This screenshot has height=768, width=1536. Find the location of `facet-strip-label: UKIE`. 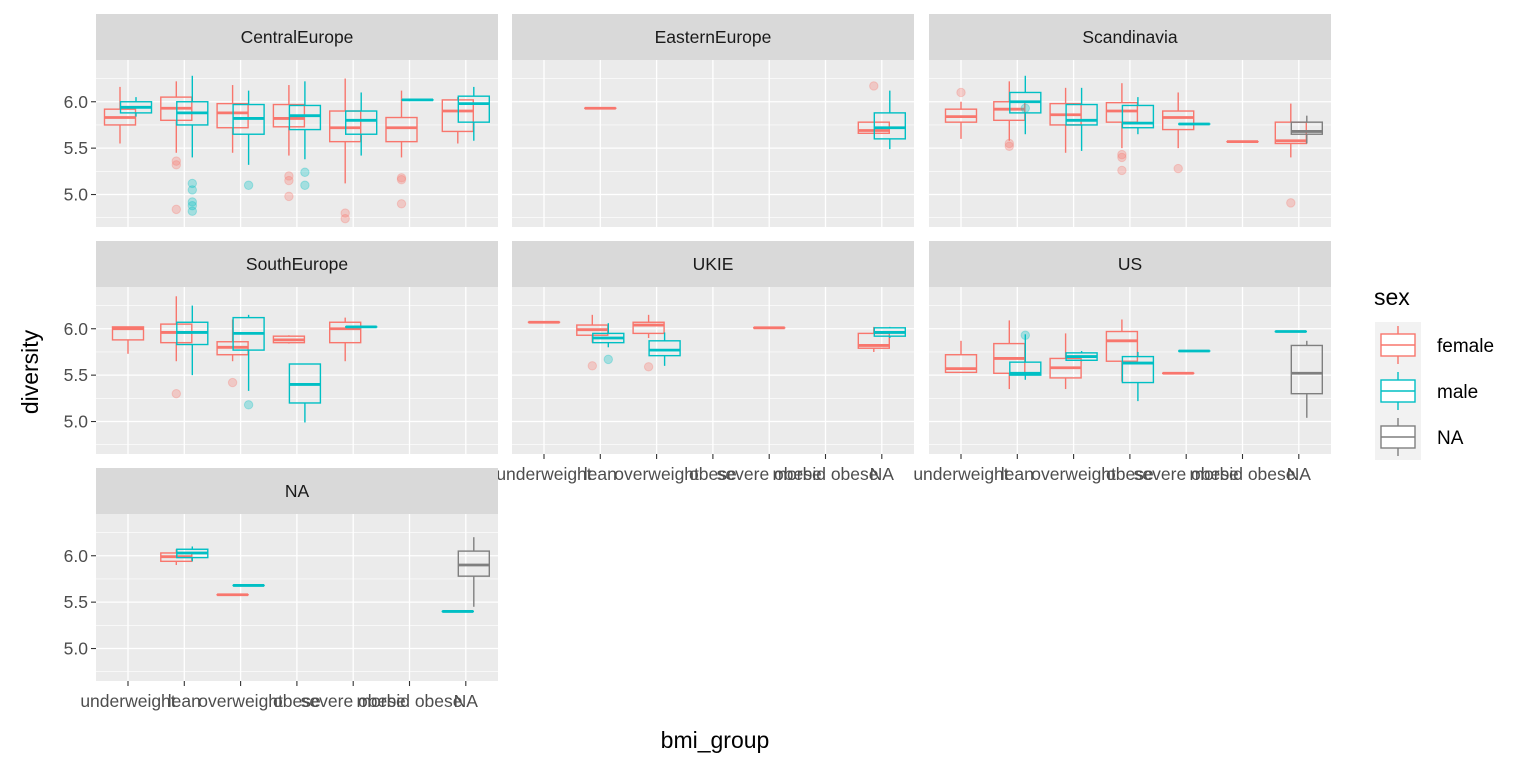

facet-strip-label: UKIE is located at coordinates (713, 264).